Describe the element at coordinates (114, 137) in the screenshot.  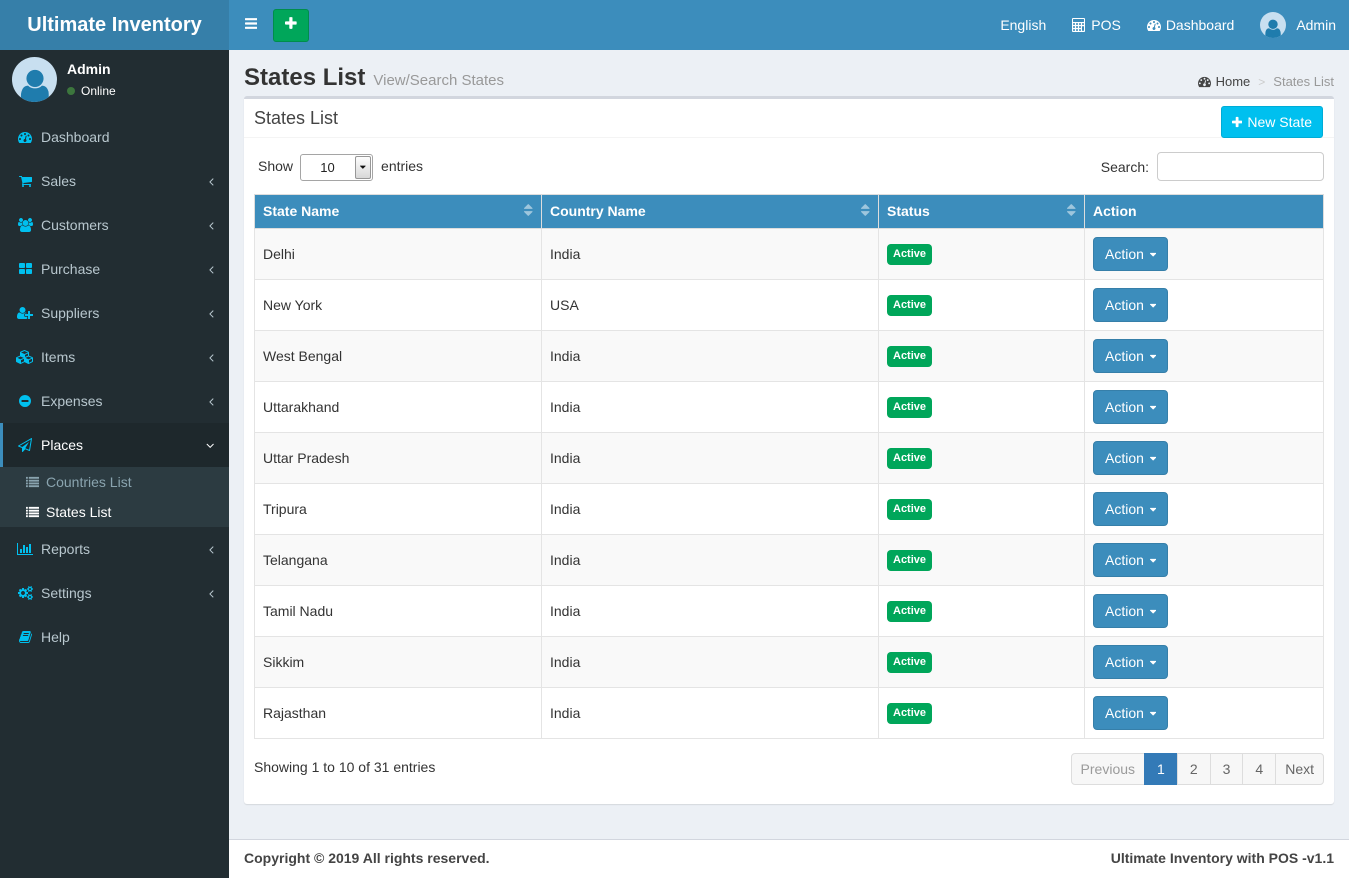
I see `sidebar-menu-link: Dashboard` at that location.